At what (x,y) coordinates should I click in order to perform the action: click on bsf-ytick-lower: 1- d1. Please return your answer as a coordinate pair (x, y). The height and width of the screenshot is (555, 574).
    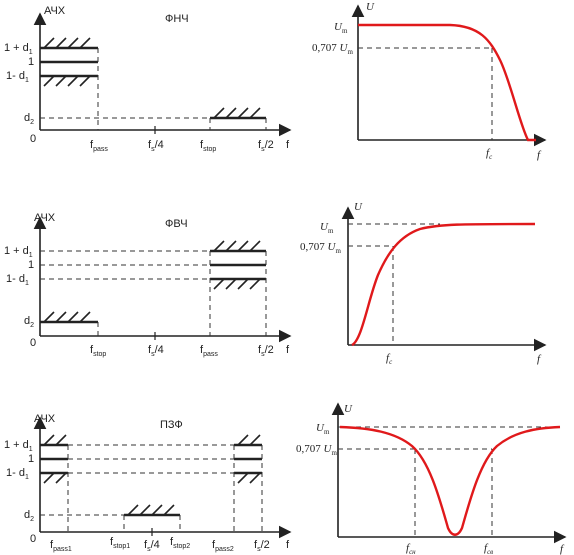
    Looking at the image, I should click on (17, 474).